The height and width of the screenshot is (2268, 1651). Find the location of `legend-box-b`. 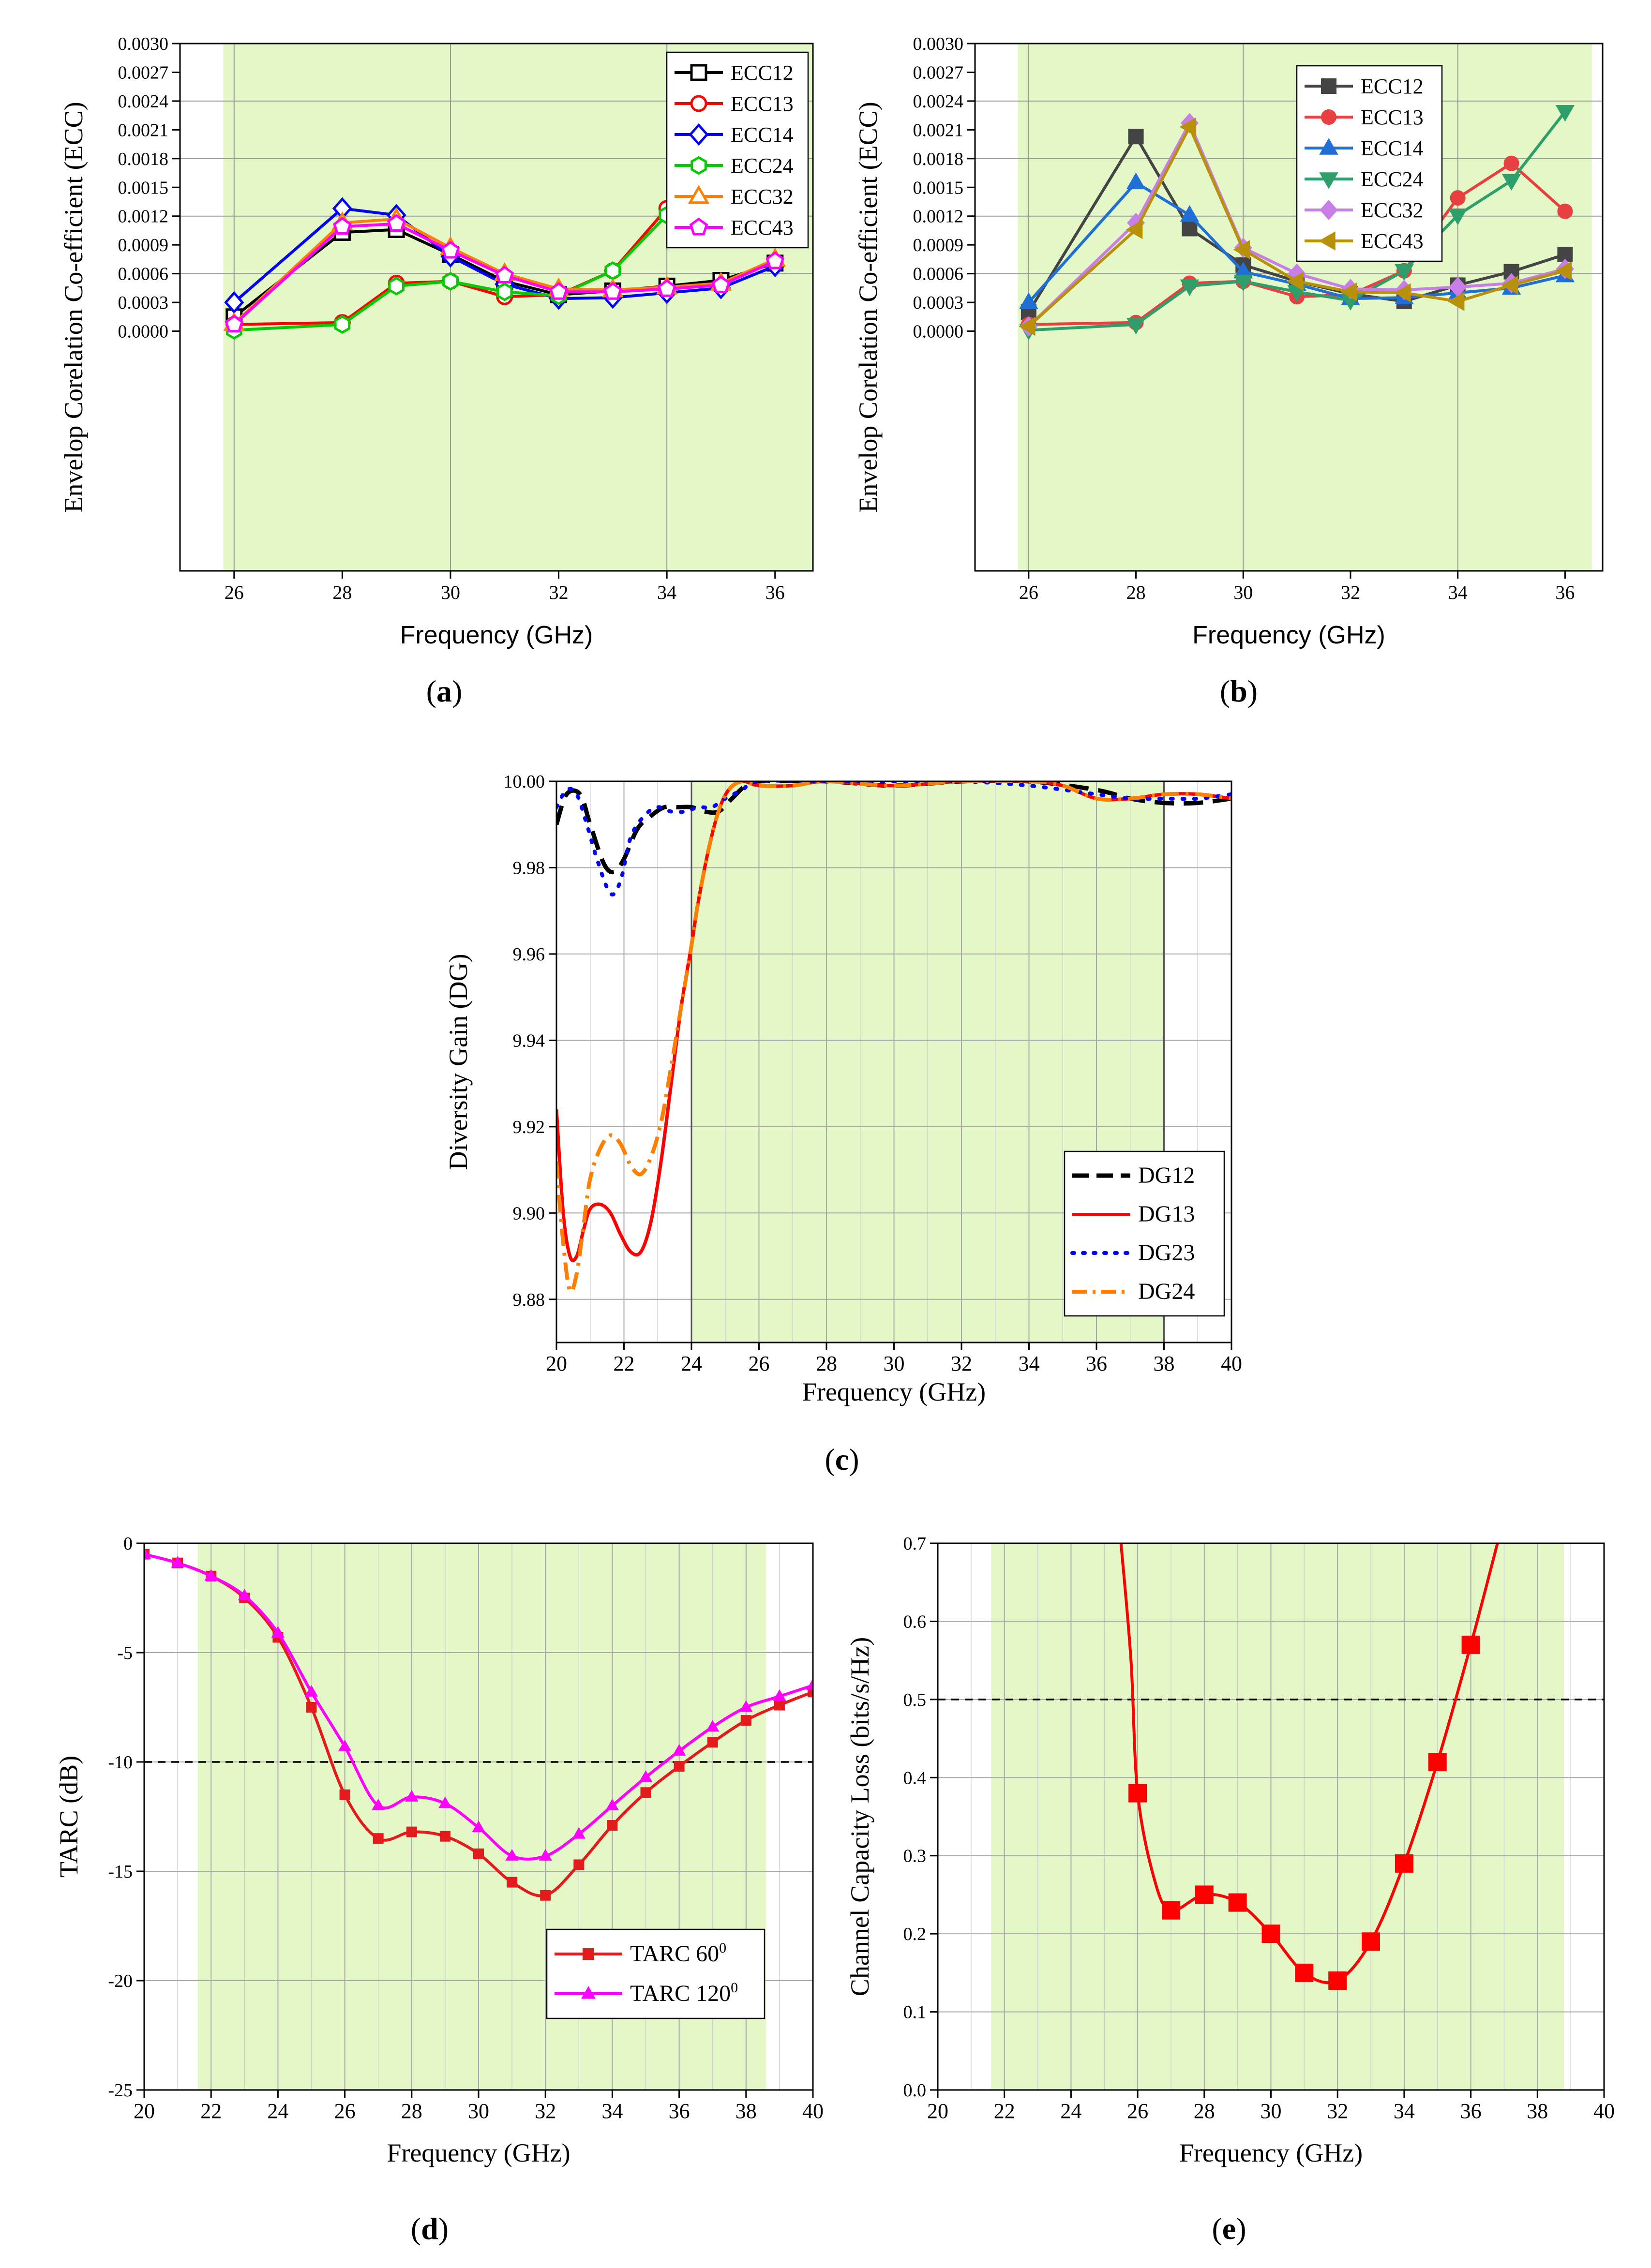

legend-box-b is located at coordinates (1369, 163).